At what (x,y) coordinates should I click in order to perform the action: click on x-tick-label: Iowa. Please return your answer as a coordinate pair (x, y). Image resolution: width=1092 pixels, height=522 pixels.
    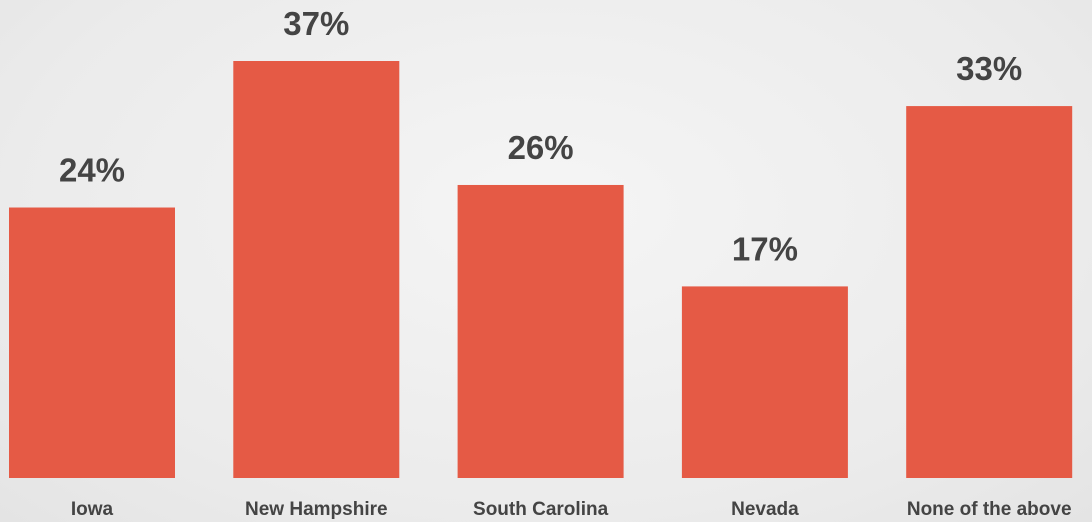
    Looking at the image, I should click on (92, 509).